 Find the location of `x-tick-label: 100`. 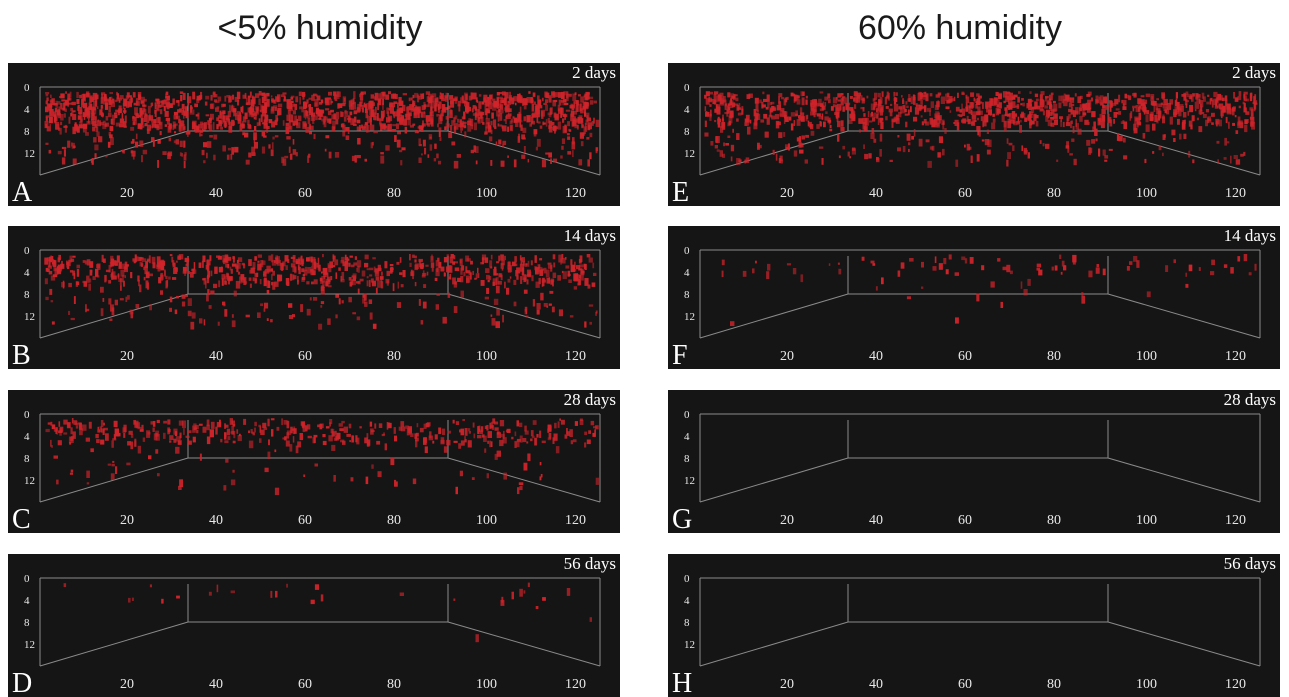

x-tick-label: 100 is located at coordinates (1146, 193).